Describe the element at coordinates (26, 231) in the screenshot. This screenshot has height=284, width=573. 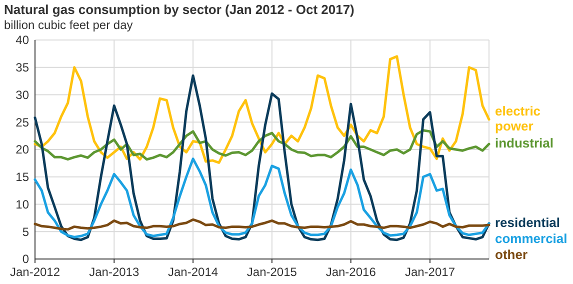
I see `y-tick-label: 5` at that location.